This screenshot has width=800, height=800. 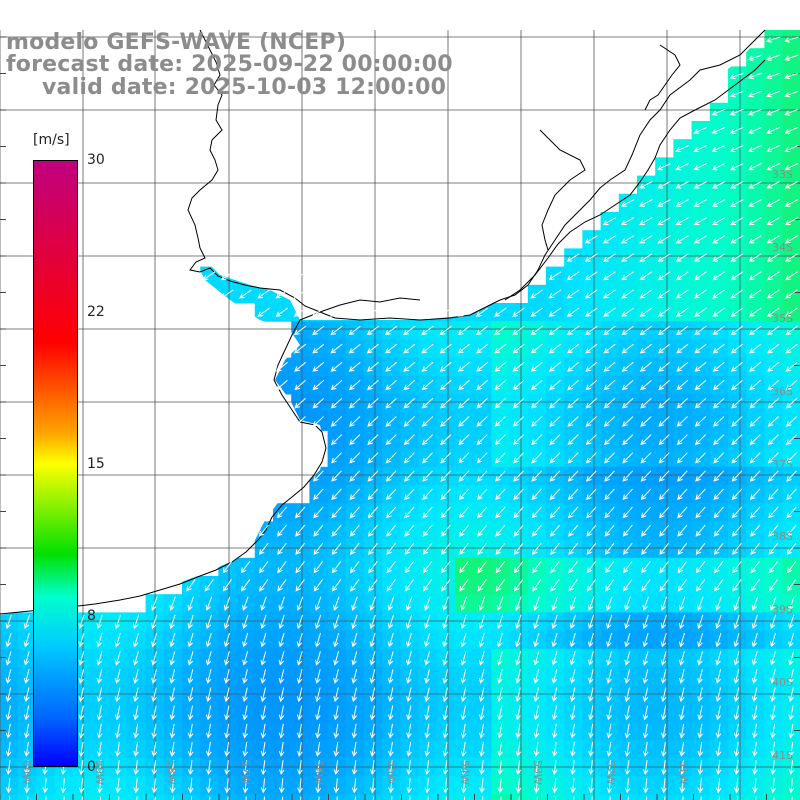 What do you see at coordinates (91, 616) in the screenshot?
I see `colorbar-tick-8: 8` at bounding box center [91, 616].